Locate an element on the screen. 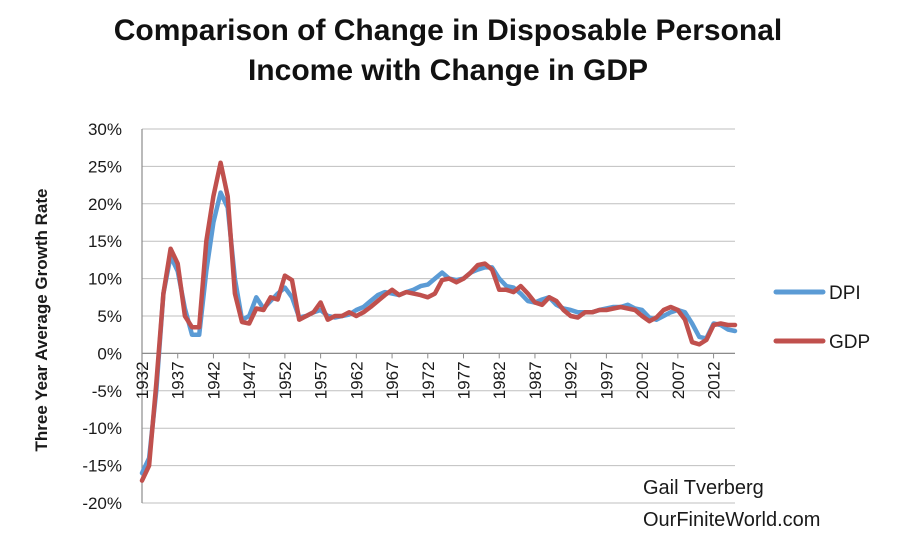  x-tick-label: 2012 is located at coordinates (714, 380).